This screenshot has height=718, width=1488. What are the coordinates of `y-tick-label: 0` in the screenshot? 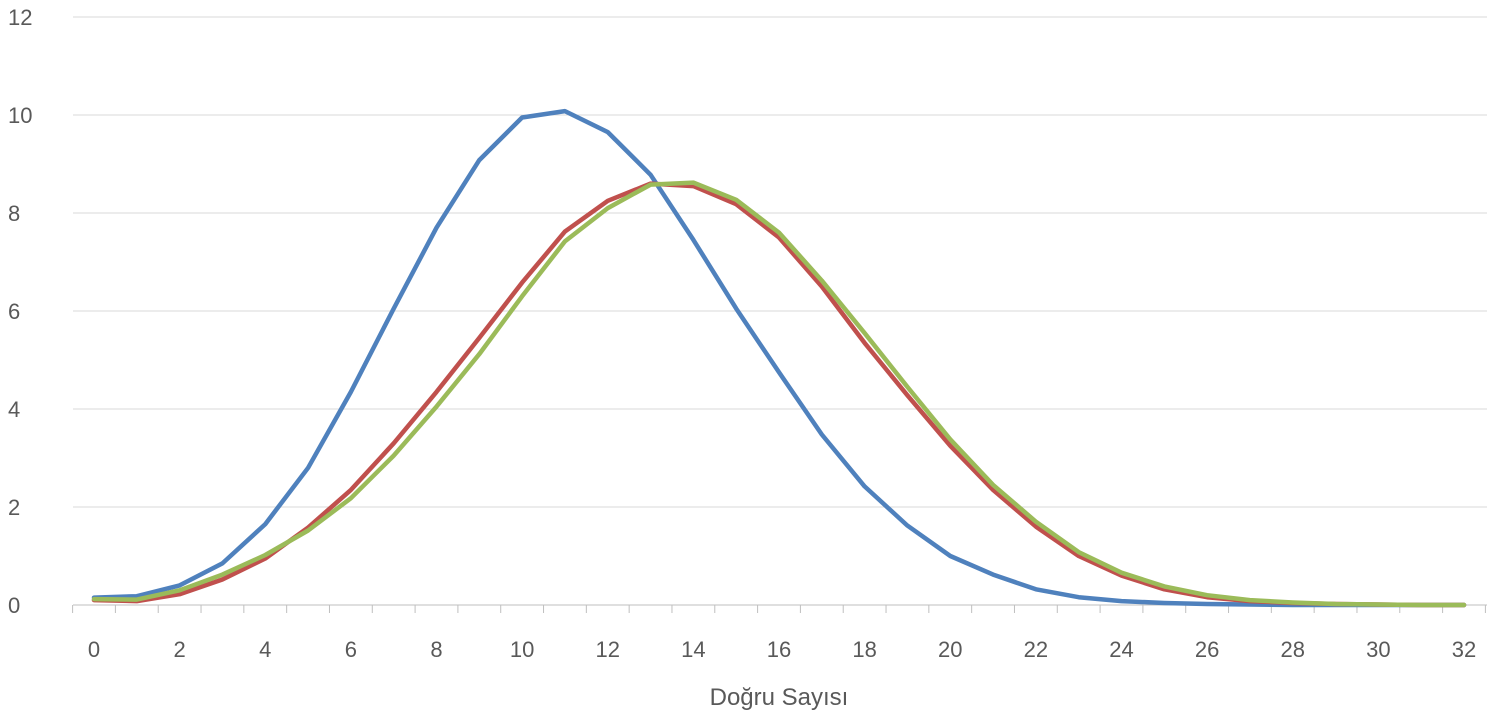 It's located at (14, 605).